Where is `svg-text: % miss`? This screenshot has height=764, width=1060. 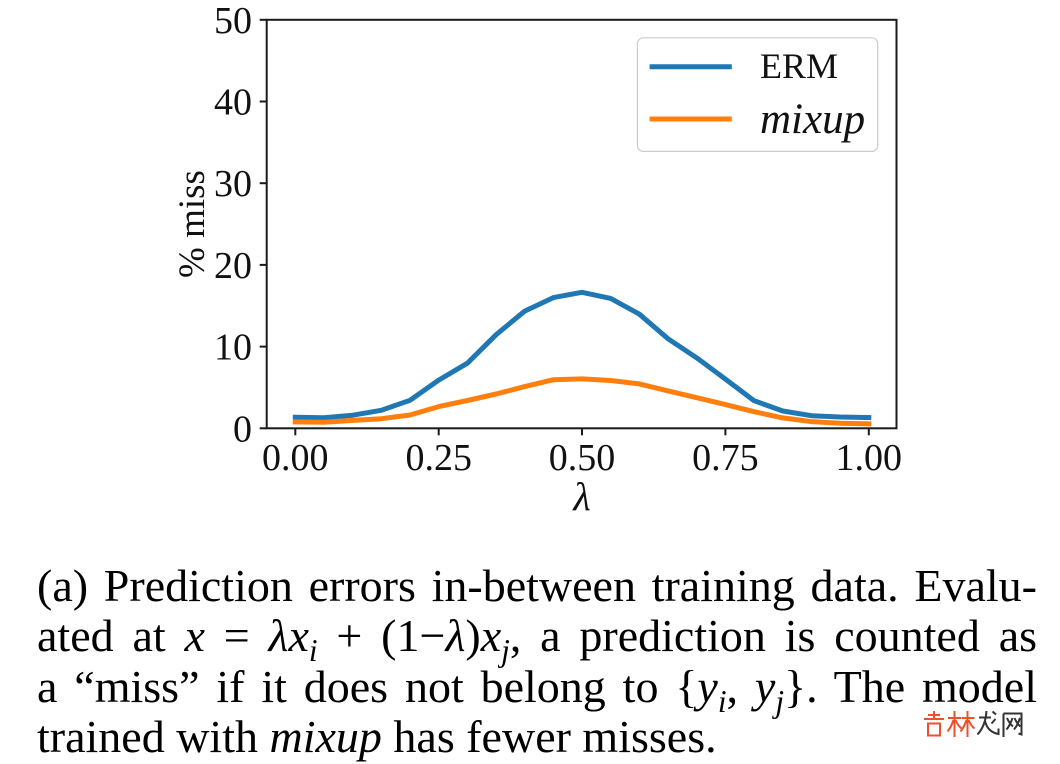 svg-text: % miss is located at coordinates (192, 224).